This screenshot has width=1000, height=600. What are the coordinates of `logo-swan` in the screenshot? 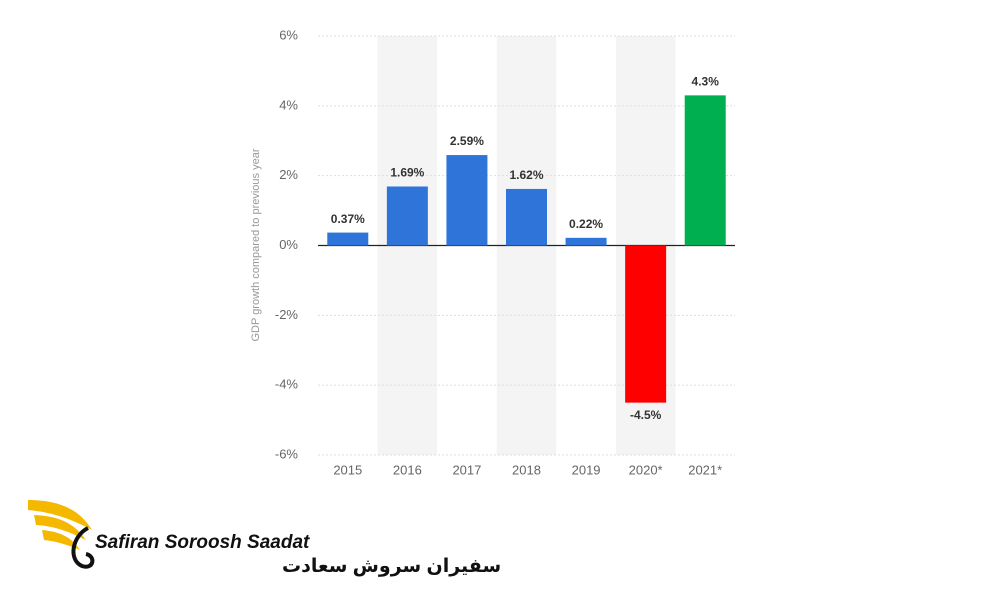 It's located at (83, 547).